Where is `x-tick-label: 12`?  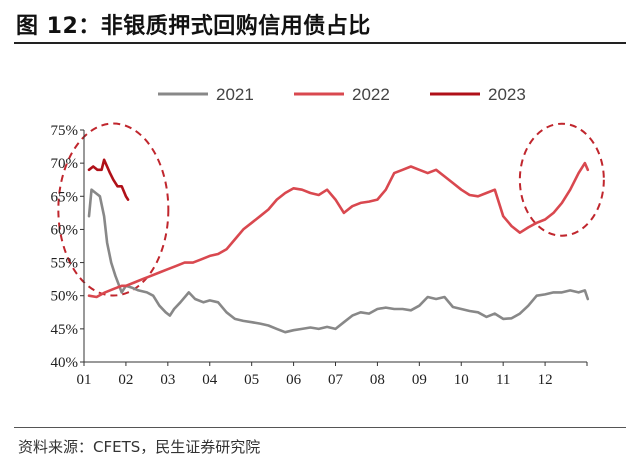
x-tick-label: 12 is located at coordinates (545, 380).